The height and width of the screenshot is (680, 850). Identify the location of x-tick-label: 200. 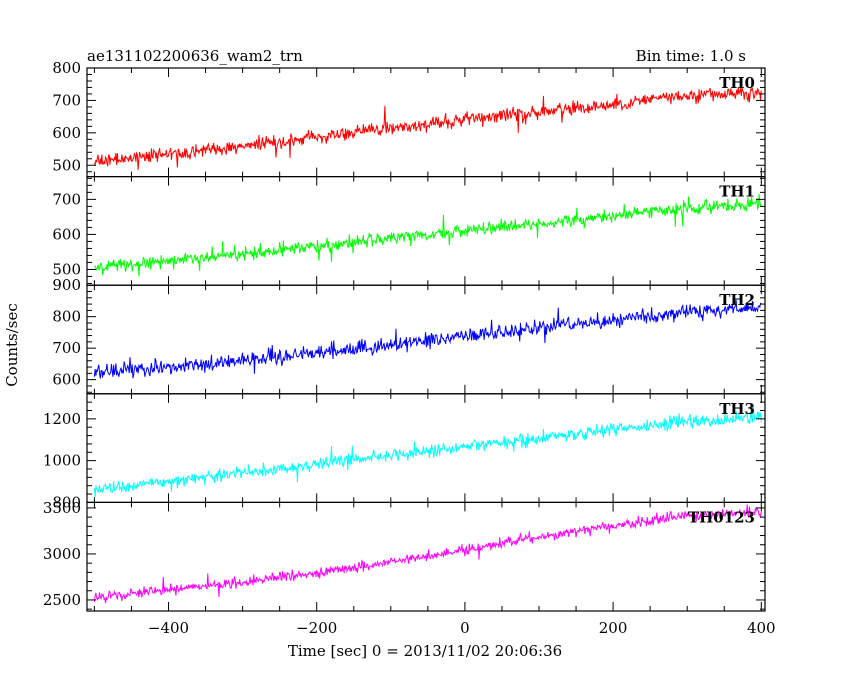
(613, 628).